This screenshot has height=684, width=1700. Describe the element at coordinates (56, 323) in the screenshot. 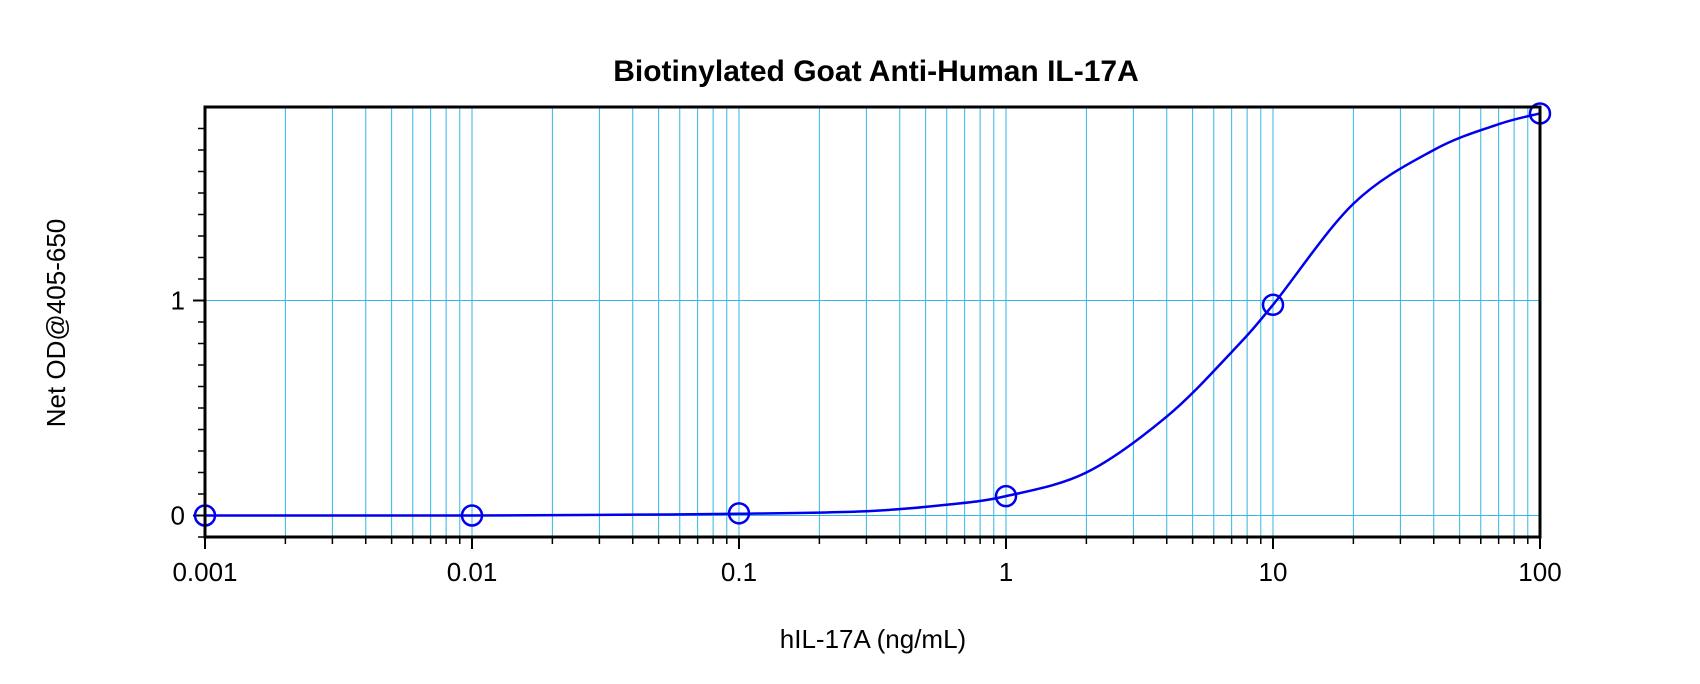

I see `y-axis-label: Net OD@405-650` at that location.